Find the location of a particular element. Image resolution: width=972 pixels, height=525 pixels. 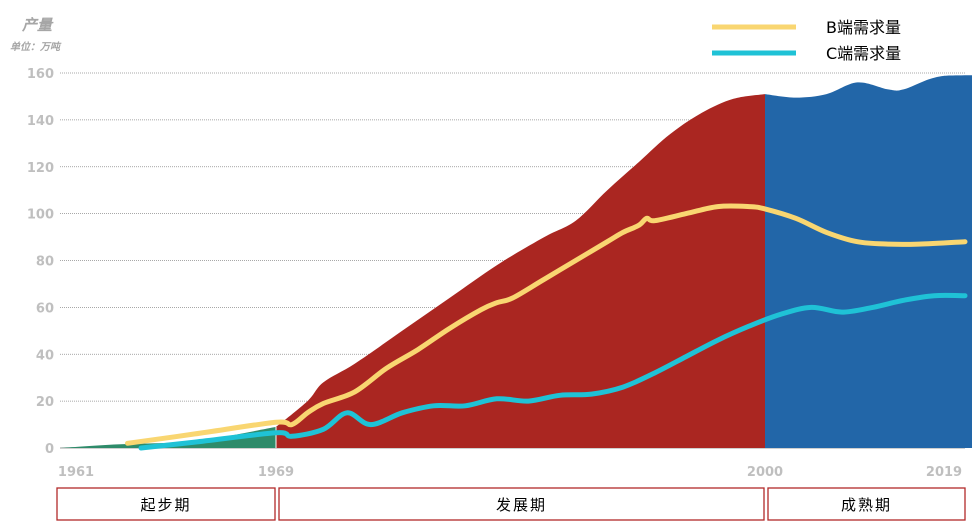

y-tick-label: 20 is located at coordinates (45, 402).